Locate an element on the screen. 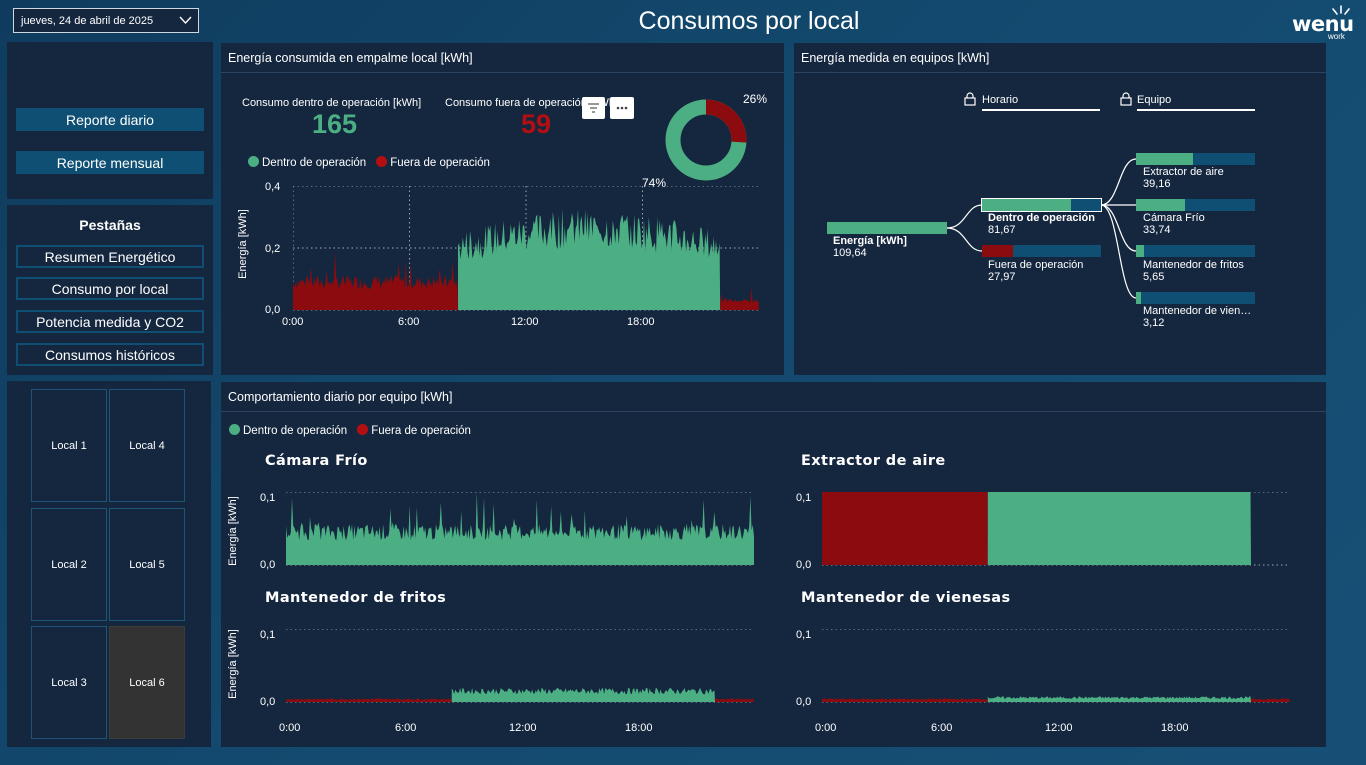  leaf-bar-bg is located at coordinates (1195, 251).